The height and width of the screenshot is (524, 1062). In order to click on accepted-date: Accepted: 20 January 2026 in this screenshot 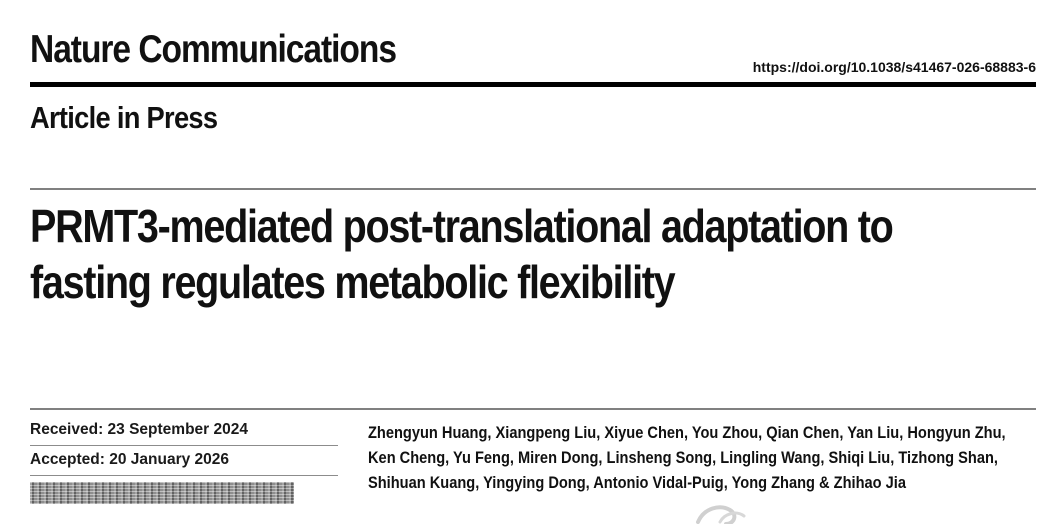, I will do `click(184, 461)`.